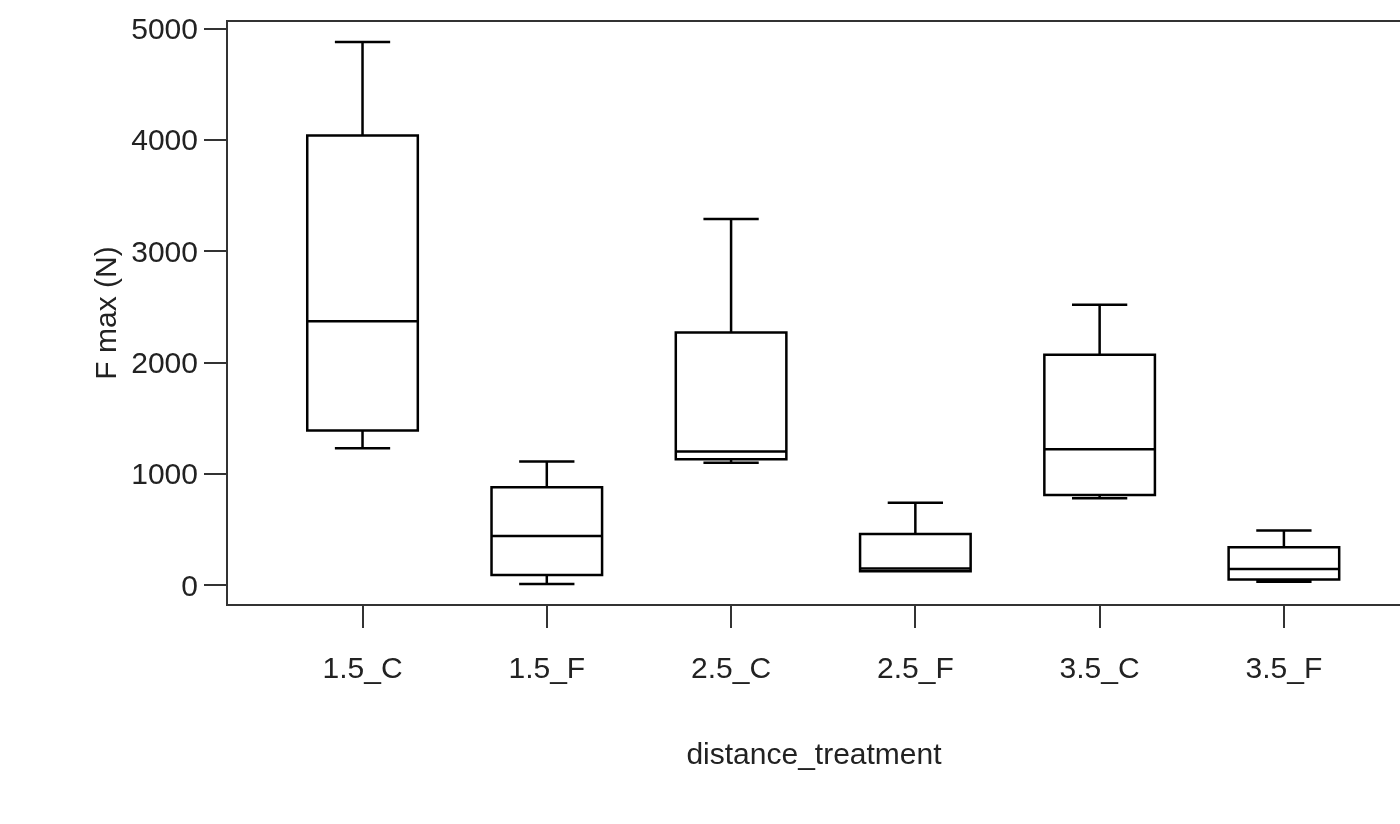  I want to click on y-tick-label: 4000, so click(164, 140).